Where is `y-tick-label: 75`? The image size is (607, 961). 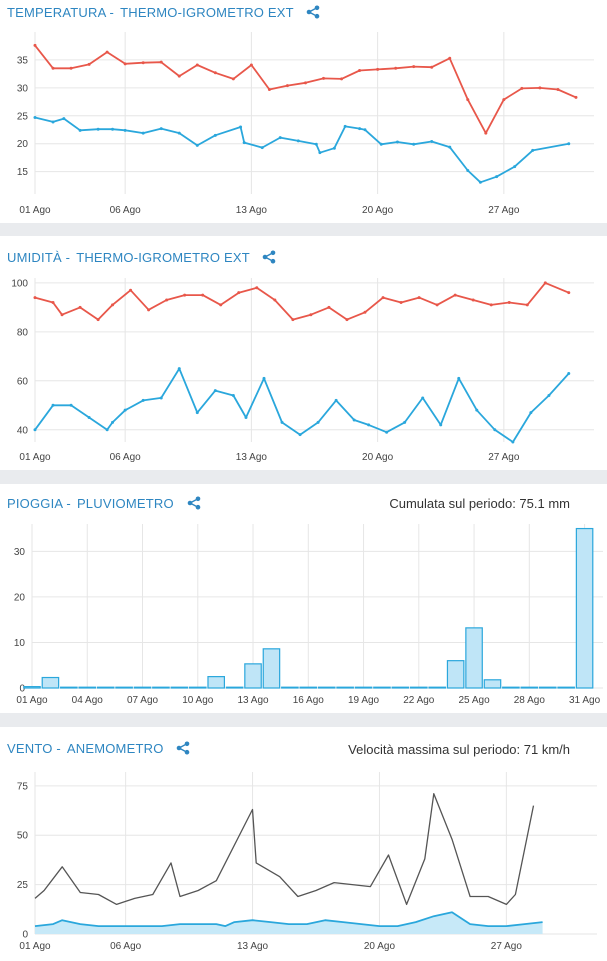 y-tick-label: 75 is located at coordinates (23, 786).